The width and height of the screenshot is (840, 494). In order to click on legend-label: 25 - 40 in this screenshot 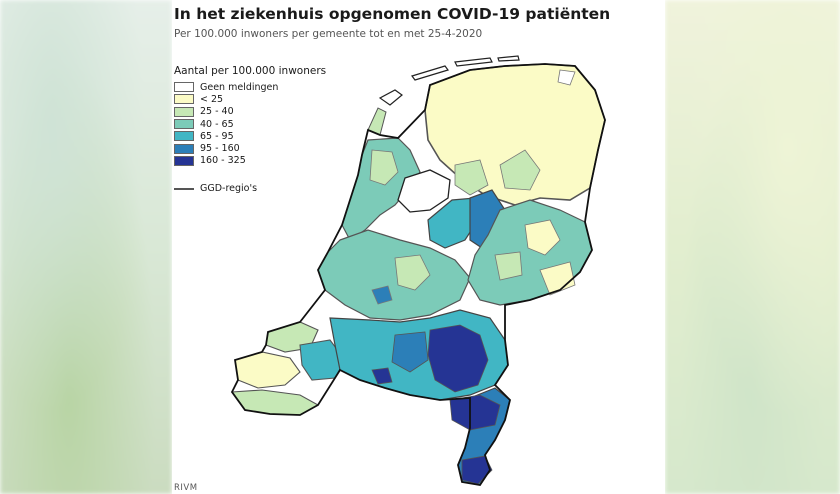, I will do `click(217, 112)`.